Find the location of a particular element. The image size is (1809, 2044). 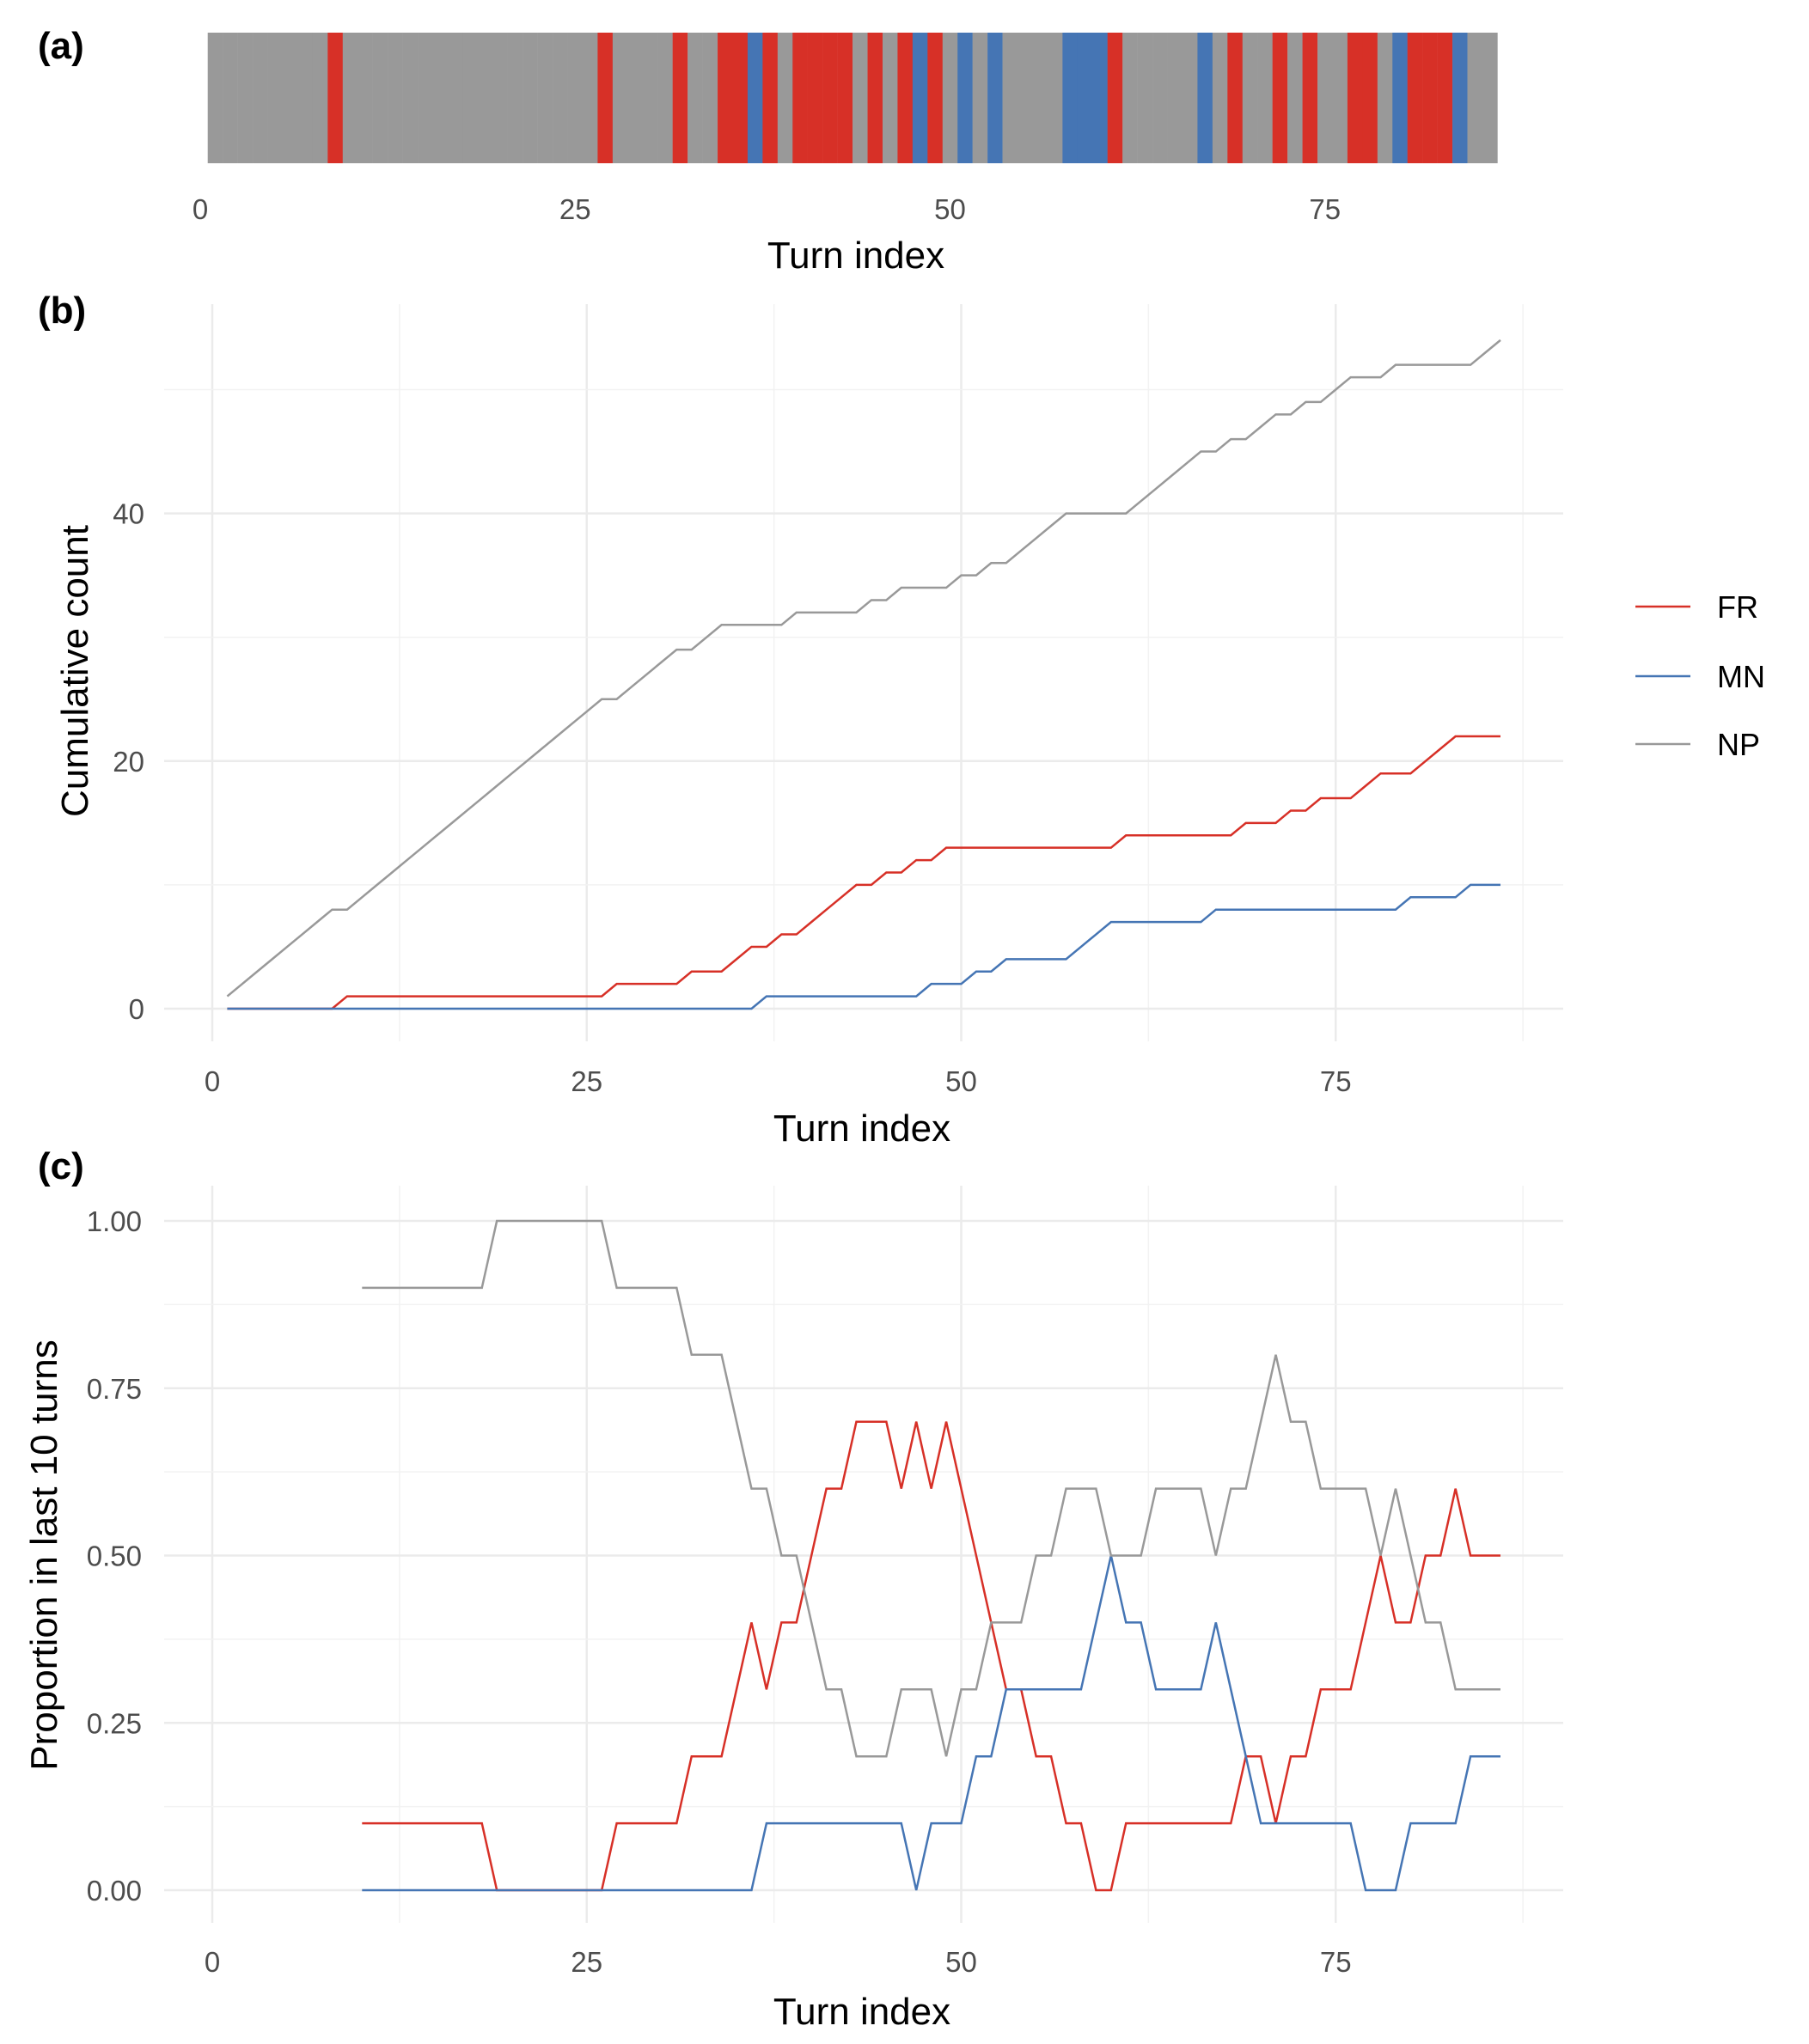

panel-c-y-tick: 0.50 is located at coordinates (114, 1556).